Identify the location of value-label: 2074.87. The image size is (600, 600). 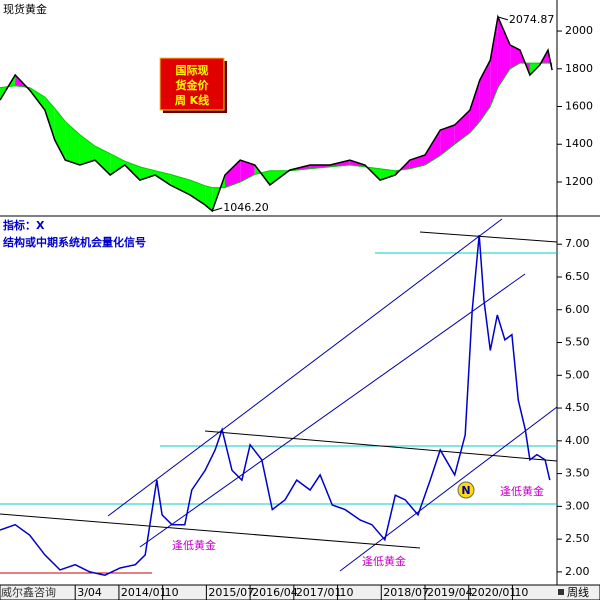
(532, 19).